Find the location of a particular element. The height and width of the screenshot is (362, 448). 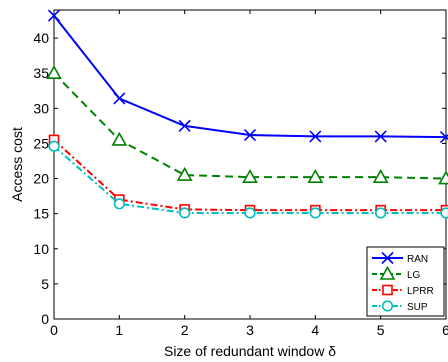

y-tick-label: 10 is located at coordinates (41, 249).